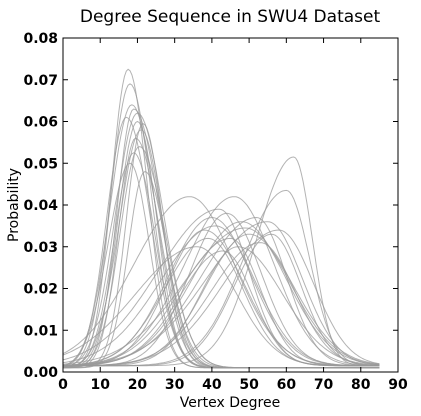  Describe the element at coordinates (324, 385) in the screenshot. I see `x-tick-label: 70` at that location.